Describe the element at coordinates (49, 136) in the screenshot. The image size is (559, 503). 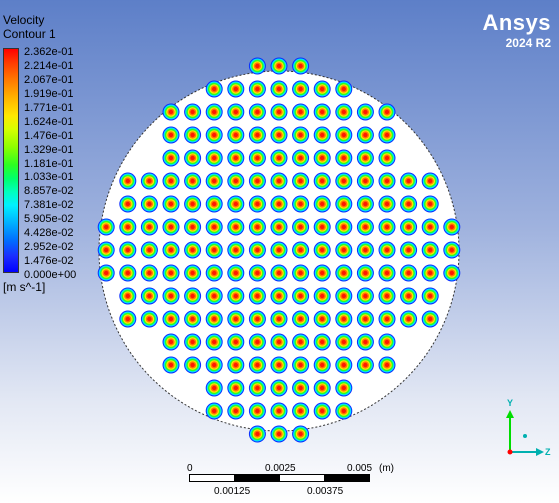
I see `legend-tick-label: 1.476e-01` at that location.